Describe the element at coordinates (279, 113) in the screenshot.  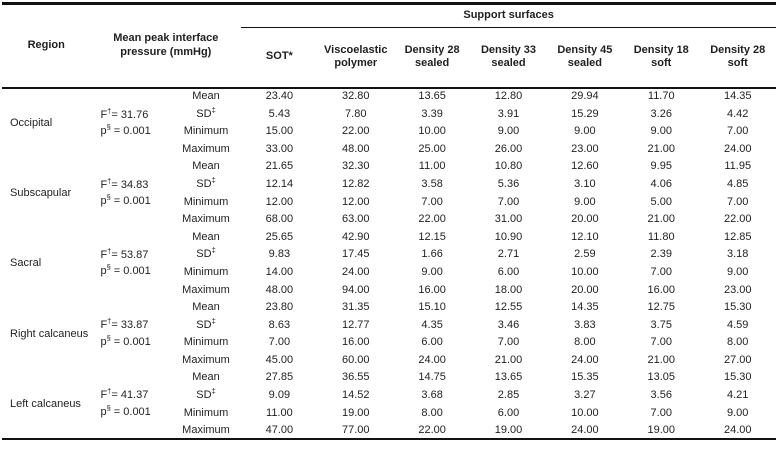
I see `value-cell: 5.43` at that location.